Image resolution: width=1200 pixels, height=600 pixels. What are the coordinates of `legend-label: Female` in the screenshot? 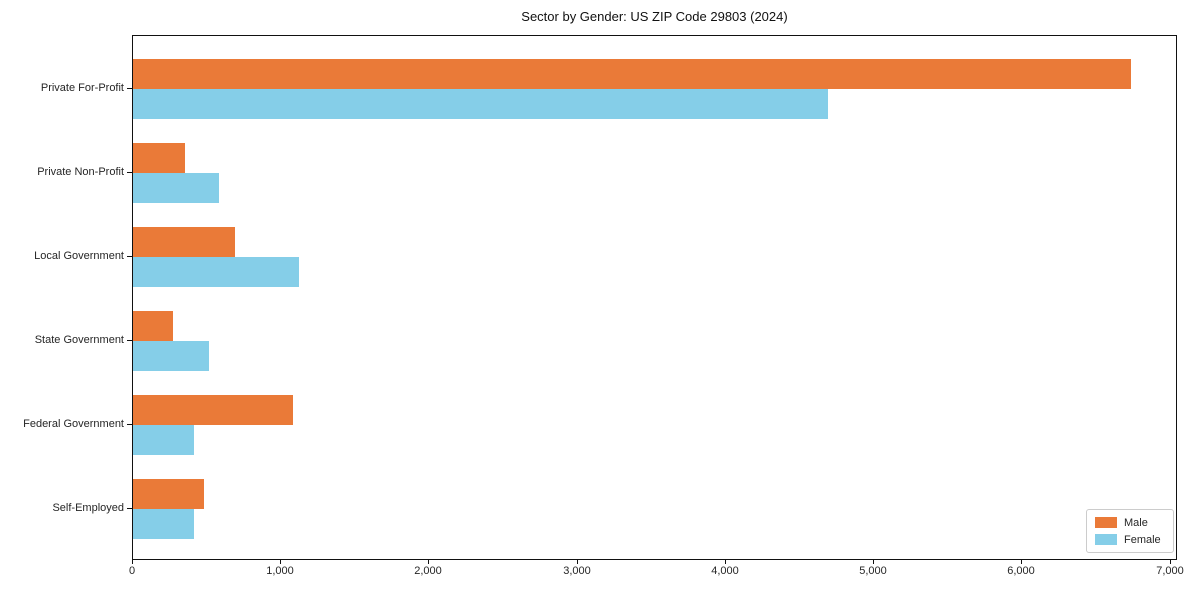 It's located at (1142, 539).